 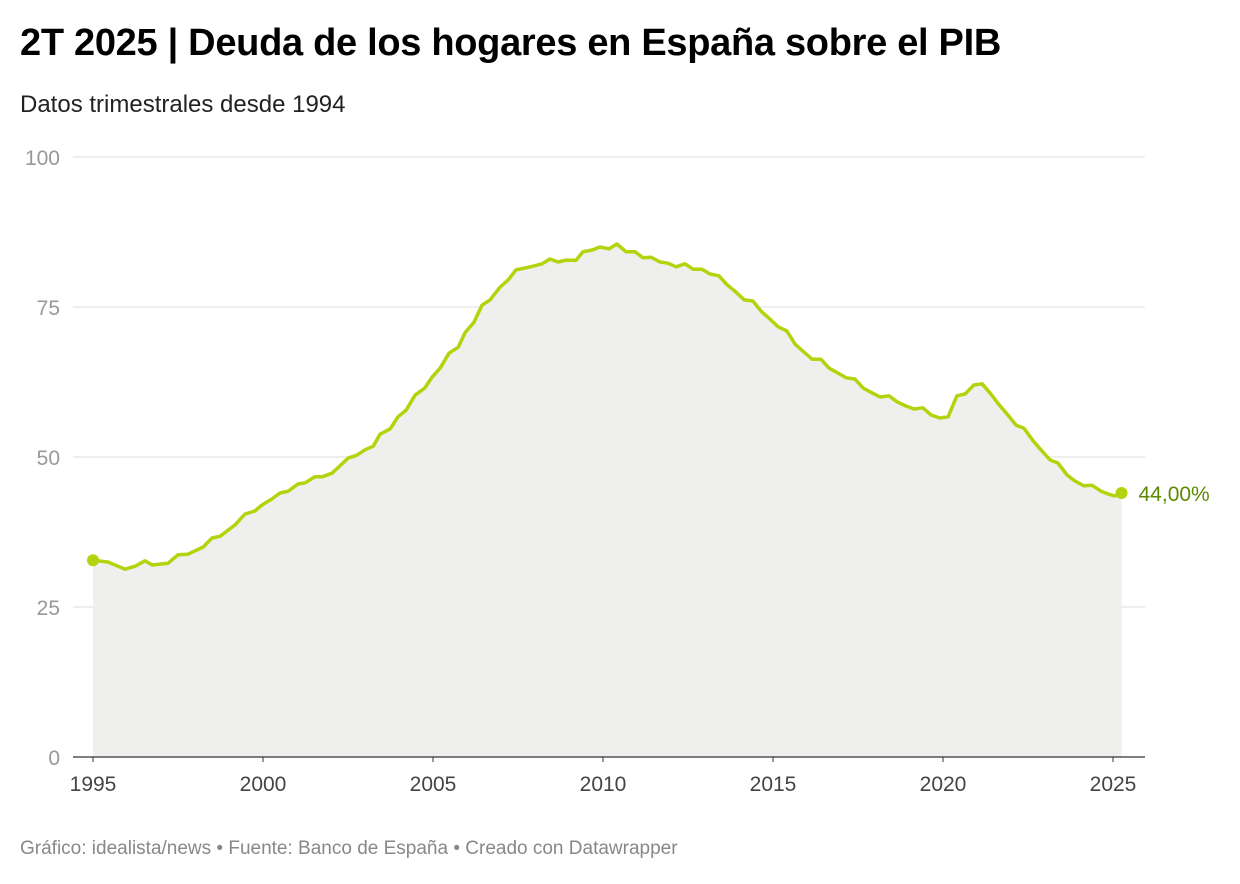 What do you see at coordinates (183, 104) in the screenshot?
I see `chart-subtitle: Datos trimestrales desde 1994` at bounding box center [183, 104].